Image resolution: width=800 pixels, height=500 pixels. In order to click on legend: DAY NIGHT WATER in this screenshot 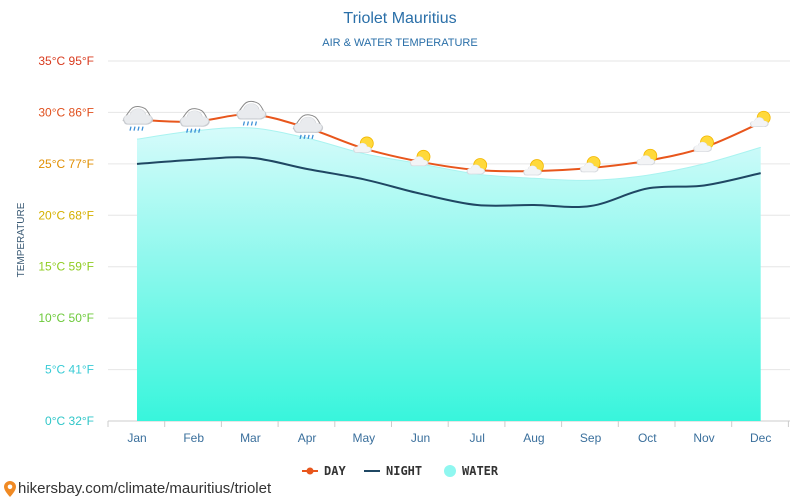, I will do `click(400, 471)`.